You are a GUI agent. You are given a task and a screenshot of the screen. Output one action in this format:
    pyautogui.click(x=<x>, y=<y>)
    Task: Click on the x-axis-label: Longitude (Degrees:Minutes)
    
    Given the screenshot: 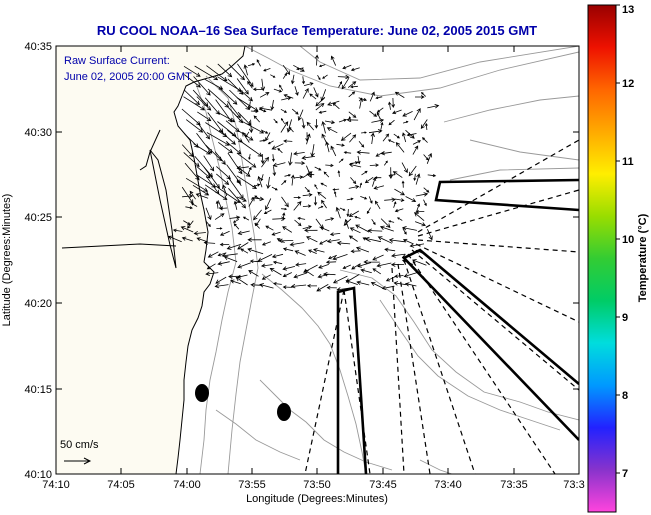 What is the action you would take?
    pyautogui.click(x=317, y=499)
    